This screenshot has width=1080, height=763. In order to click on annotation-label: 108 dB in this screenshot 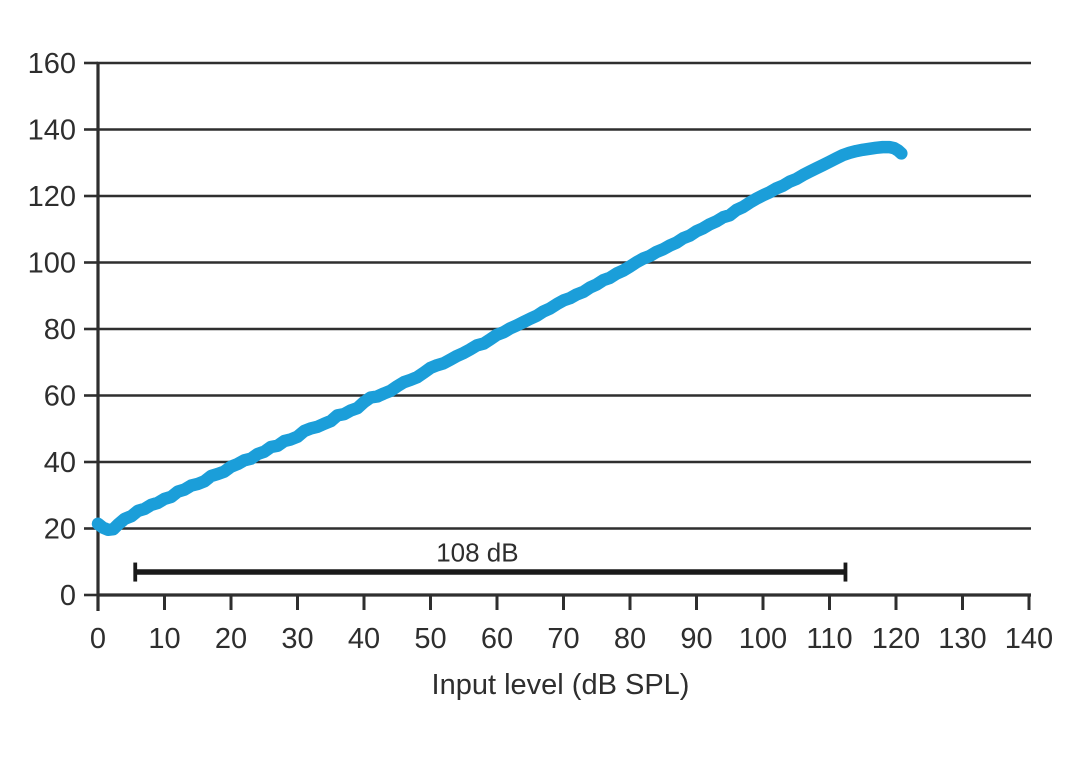, I will do `click(477, 553)`.